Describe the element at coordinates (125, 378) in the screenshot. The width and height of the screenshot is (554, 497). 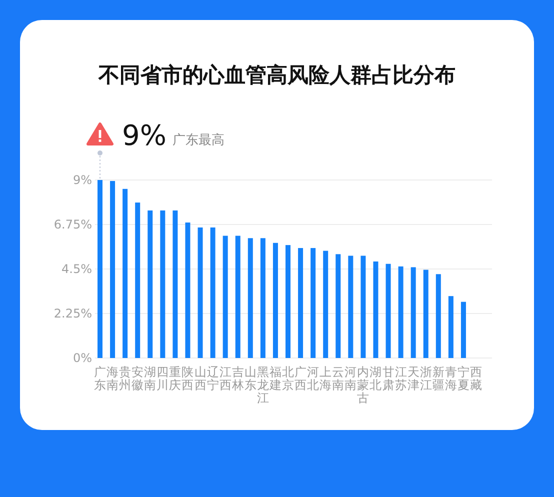
I see `x-tick-label: 贵州` at that location.